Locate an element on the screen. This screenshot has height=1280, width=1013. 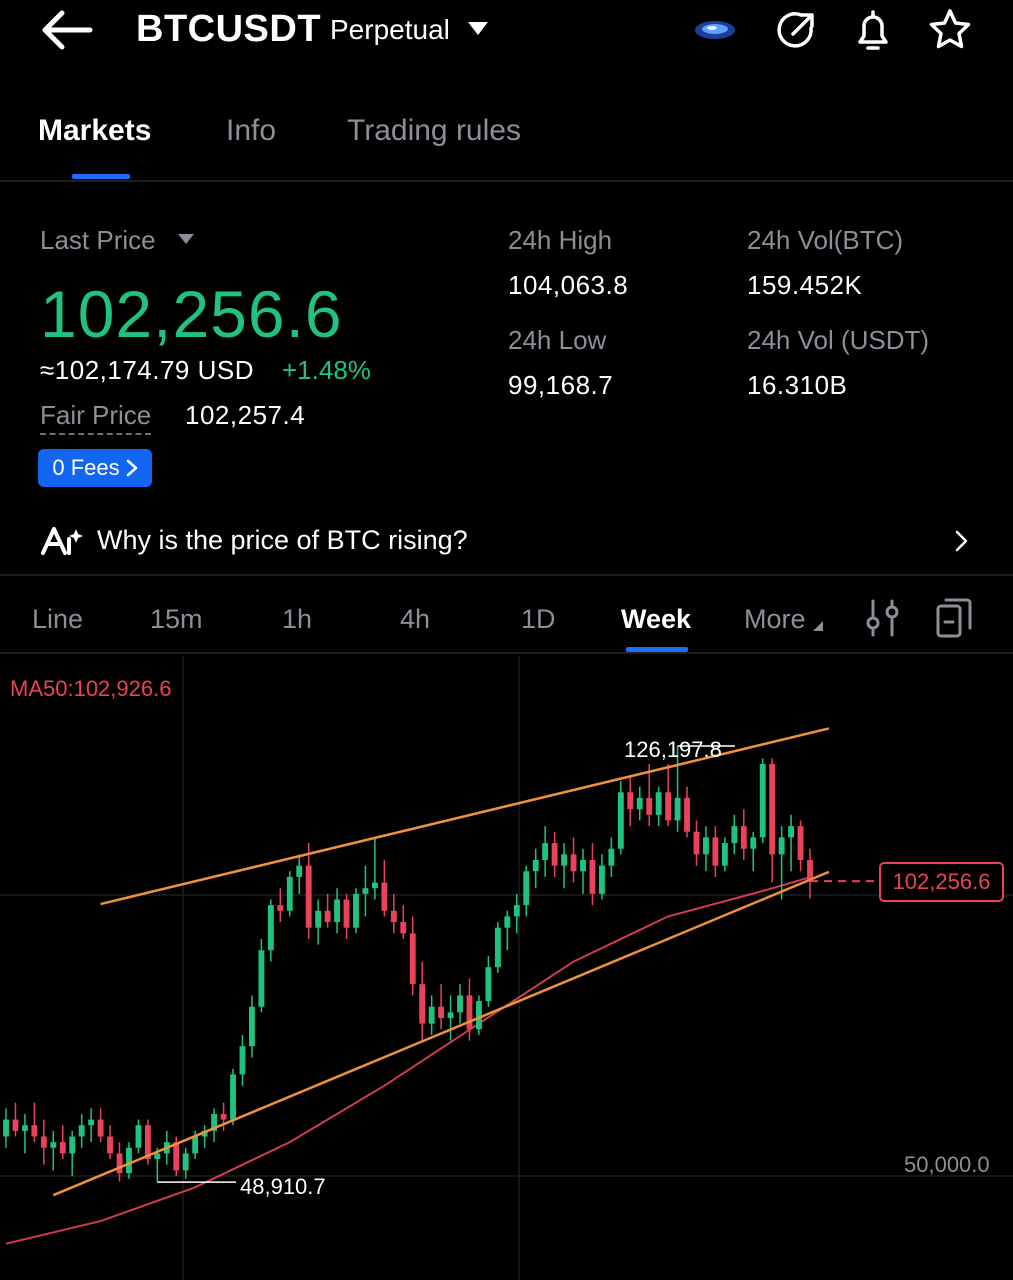
indicator-settings-icon is located at coordinates (883, 618).